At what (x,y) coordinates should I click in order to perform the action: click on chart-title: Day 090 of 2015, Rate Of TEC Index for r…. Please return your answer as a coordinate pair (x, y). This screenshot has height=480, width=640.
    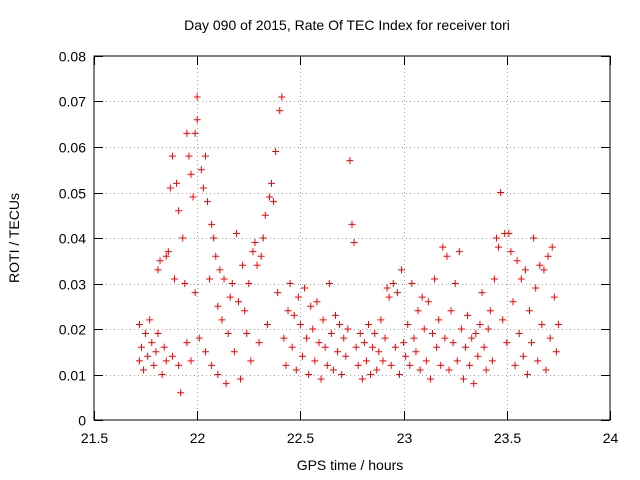
    Looking at the image, I should click on (347, 25).